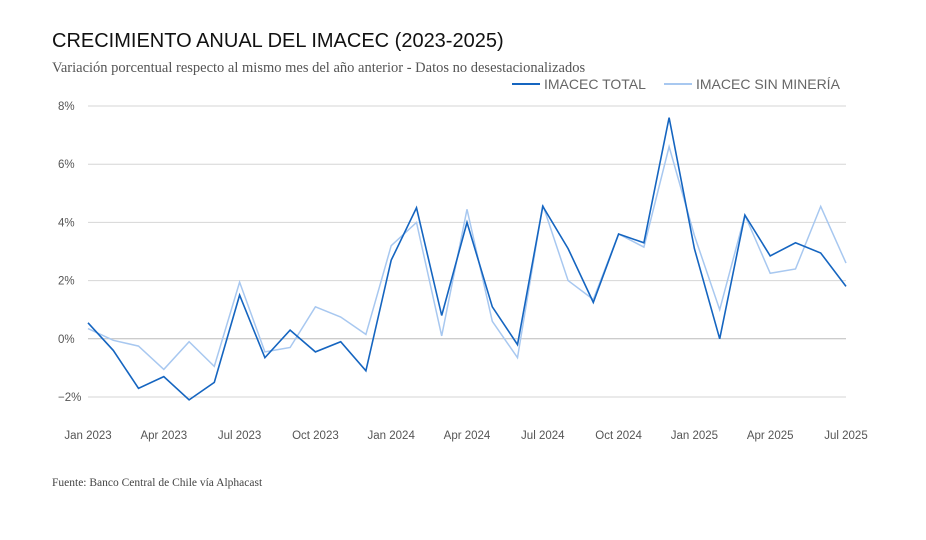 This screenshot has width=926, height=540. What do you see at coordinates (69, 398) in the screenshot?
I see `y-tick-label: −2%` at bounding box center [69, 398].